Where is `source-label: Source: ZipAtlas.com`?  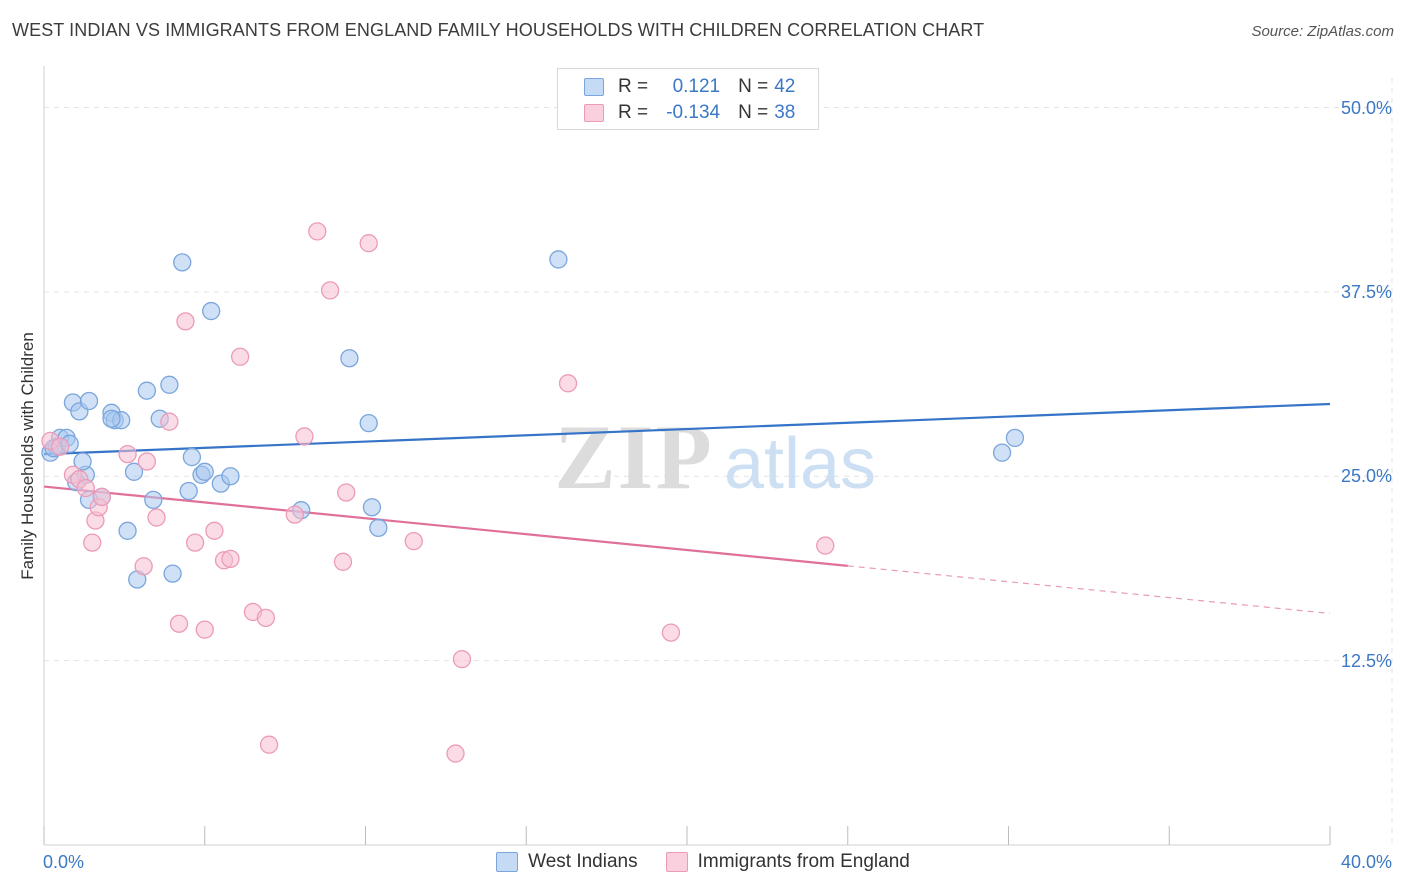
source-label: Source: ZipAtlas.com is located at coordinates (1322, 31).